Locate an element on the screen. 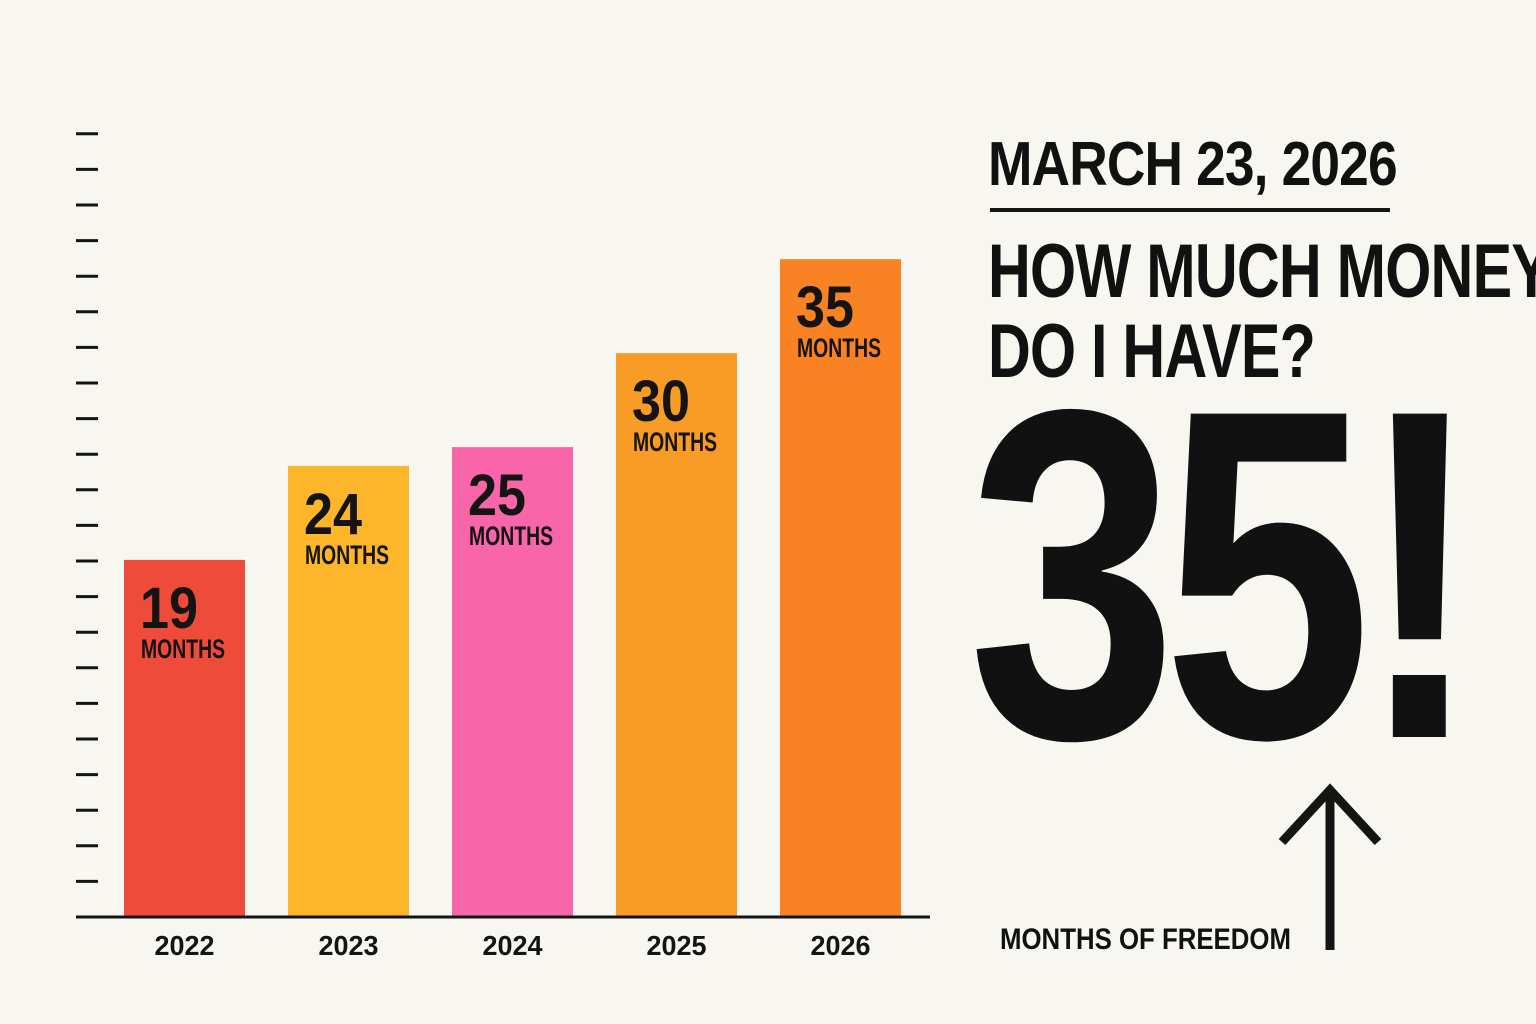 The image size is (1536, 1024). bar-value-label: 24 is located at coordinates (333, 514).